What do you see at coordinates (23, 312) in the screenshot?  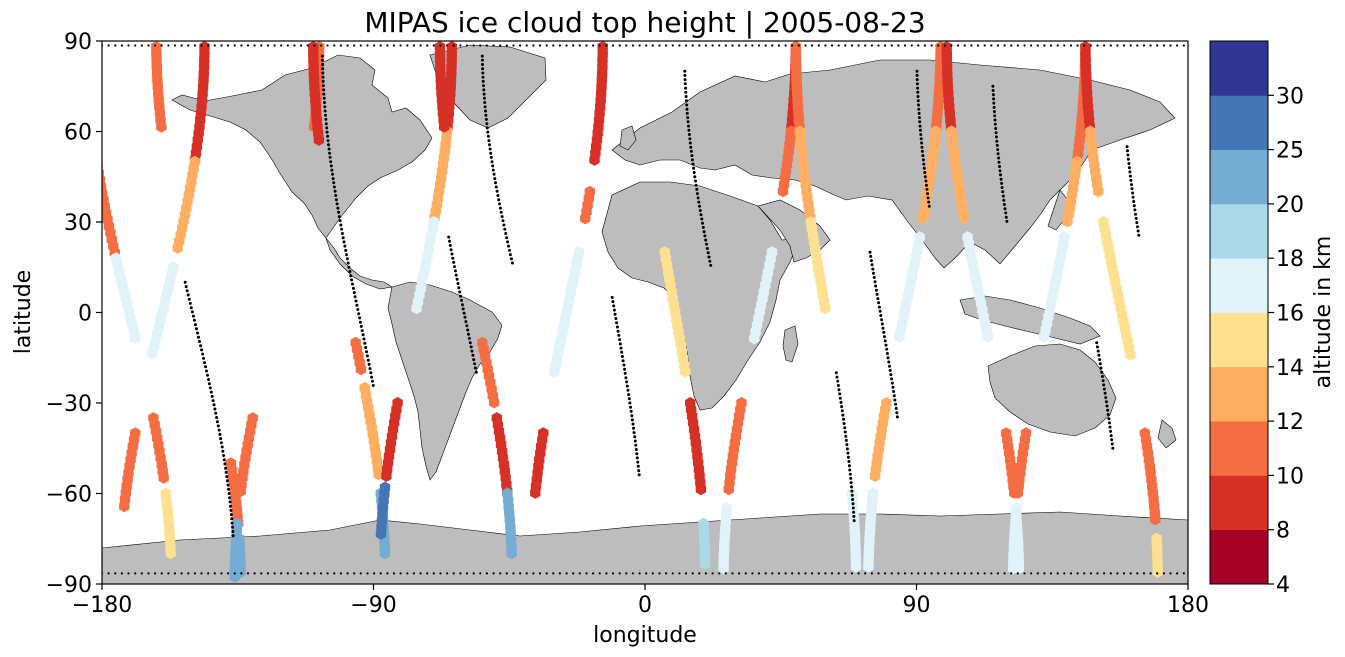 I see `y-axis-label: latitude` at bounding box center [23, 312].